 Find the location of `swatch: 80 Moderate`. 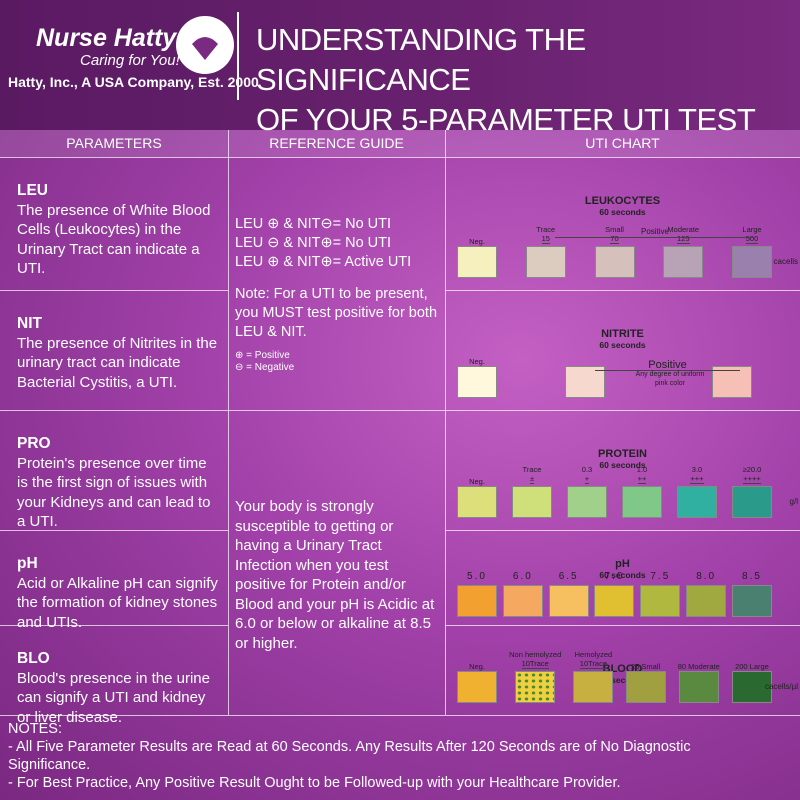

swatch: 80 Moderate is located at coordinates (699, 682).